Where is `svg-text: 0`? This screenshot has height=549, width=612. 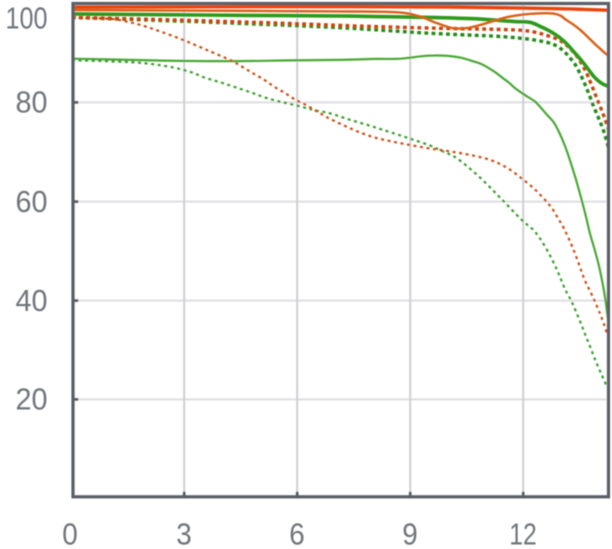
svg-text: 0 is located at coordinates (70, 533).